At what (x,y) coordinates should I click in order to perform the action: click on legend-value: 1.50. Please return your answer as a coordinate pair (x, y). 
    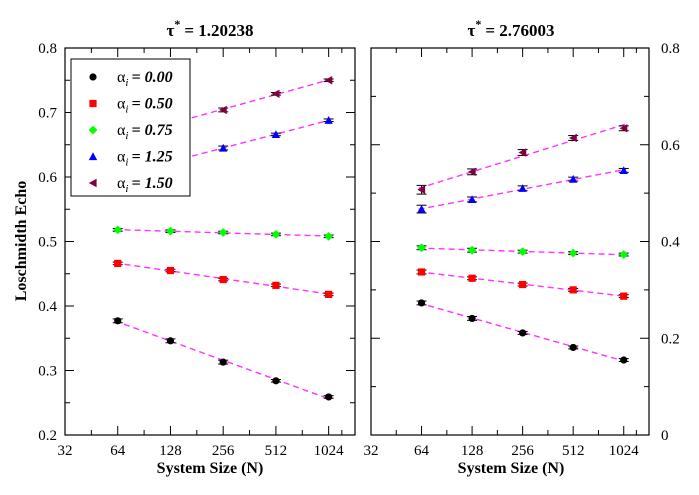
    Looking at the image, I should click on (159, 183).